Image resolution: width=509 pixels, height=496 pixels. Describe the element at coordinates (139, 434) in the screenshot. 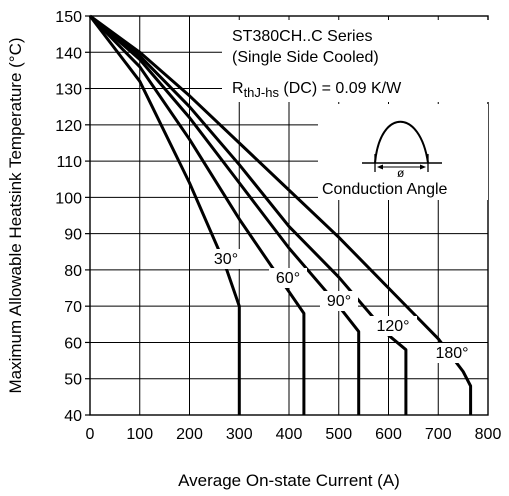

I see `x-tick-label: 100` at that location.